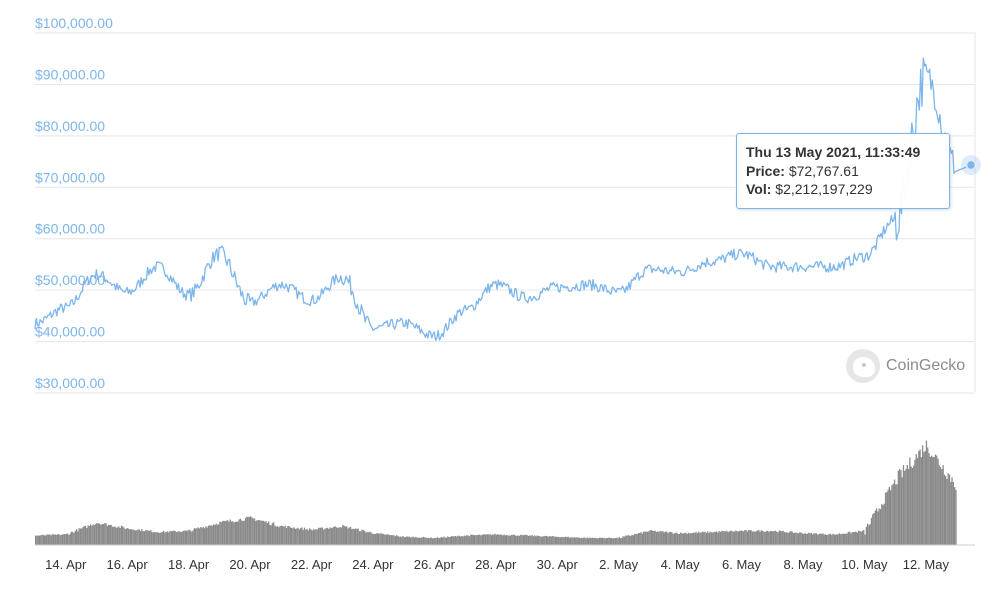 The image size is (1000, 600). Describe the element at coordinates (843, 171) in the screenshot. I see `tooltip-price-line: Price: $72,767.61` at that location.